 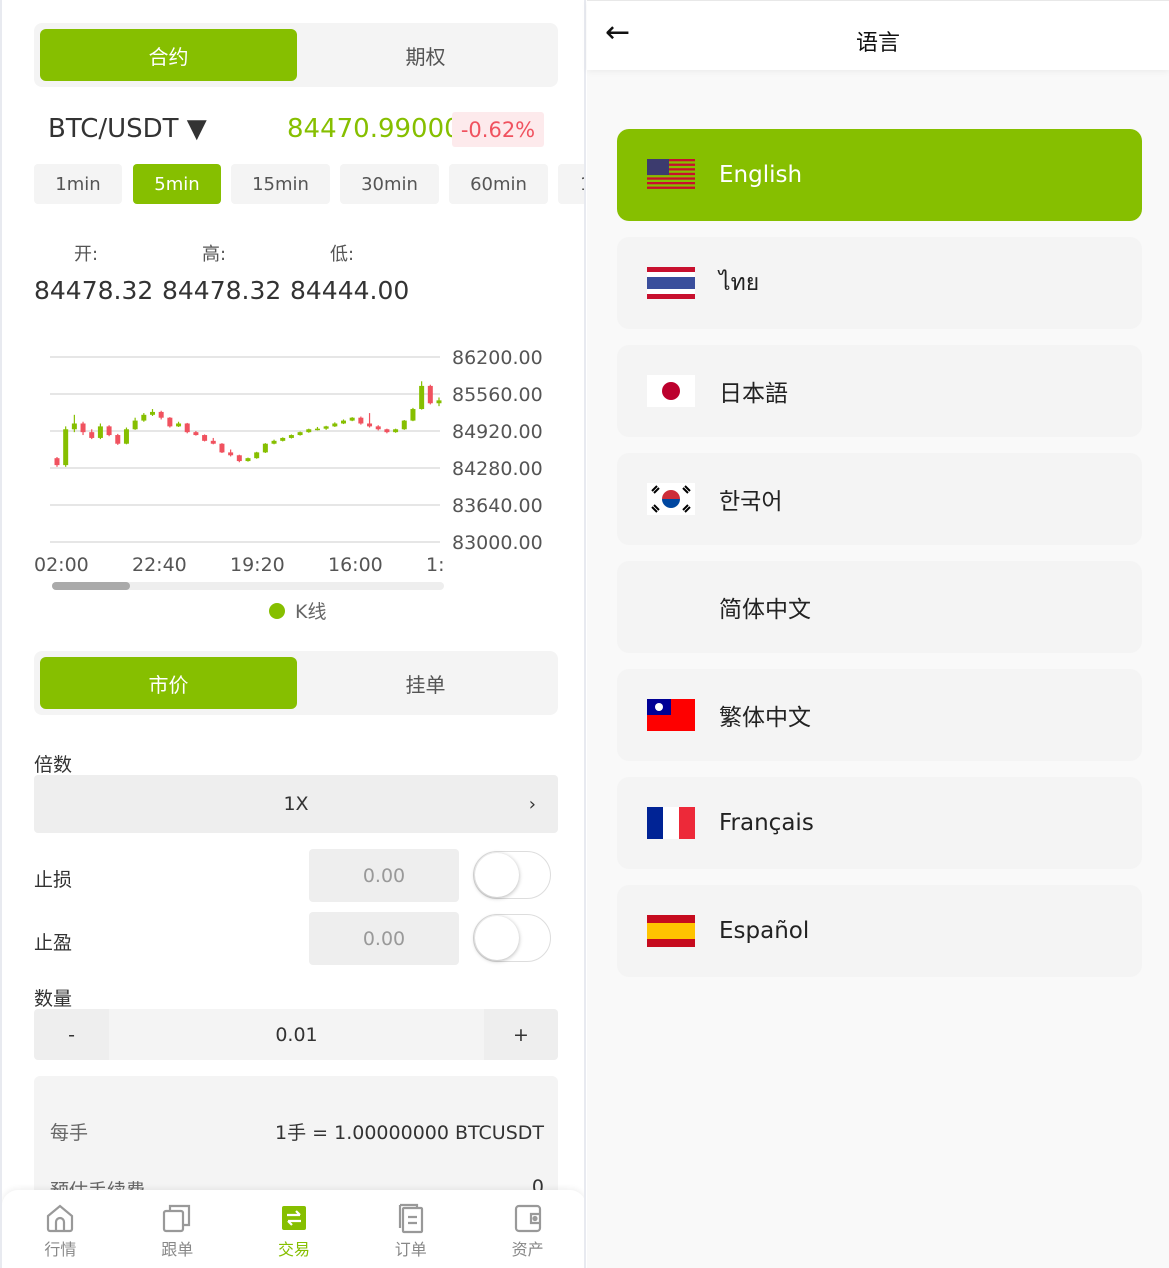 What do you see at coordinates (94, 290) in the screenshot?
I see `open-value: 84478.32` at bounding box center [94, 290].